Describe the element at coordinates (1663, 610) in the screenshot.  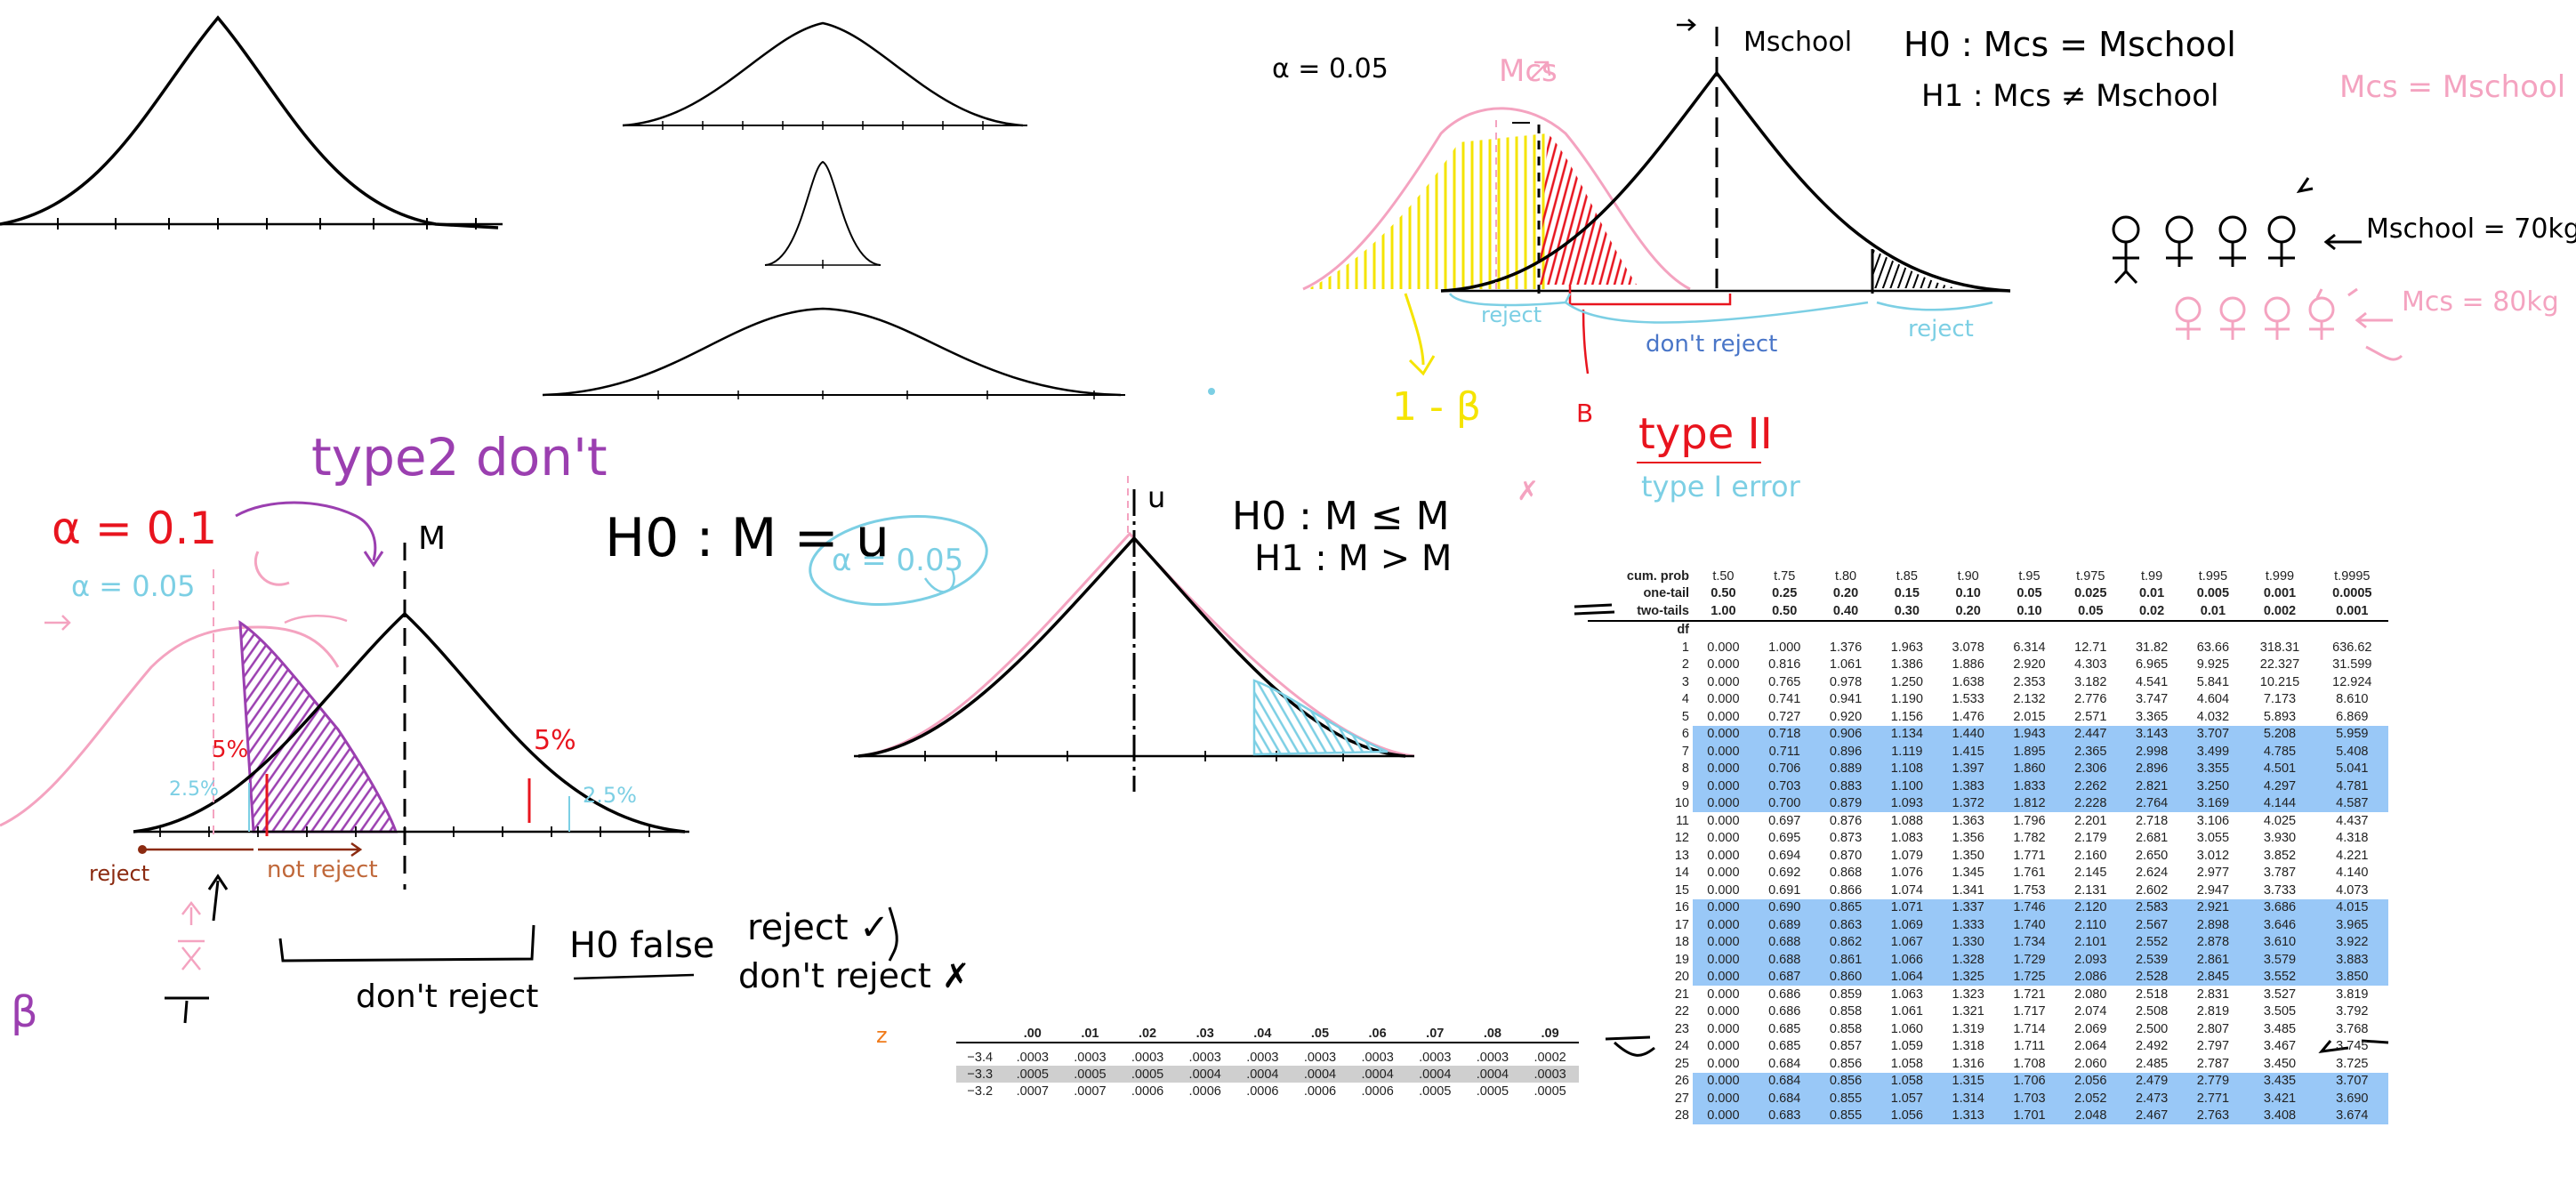
I see `t-two-tails-row-label: two-tails` at that location.